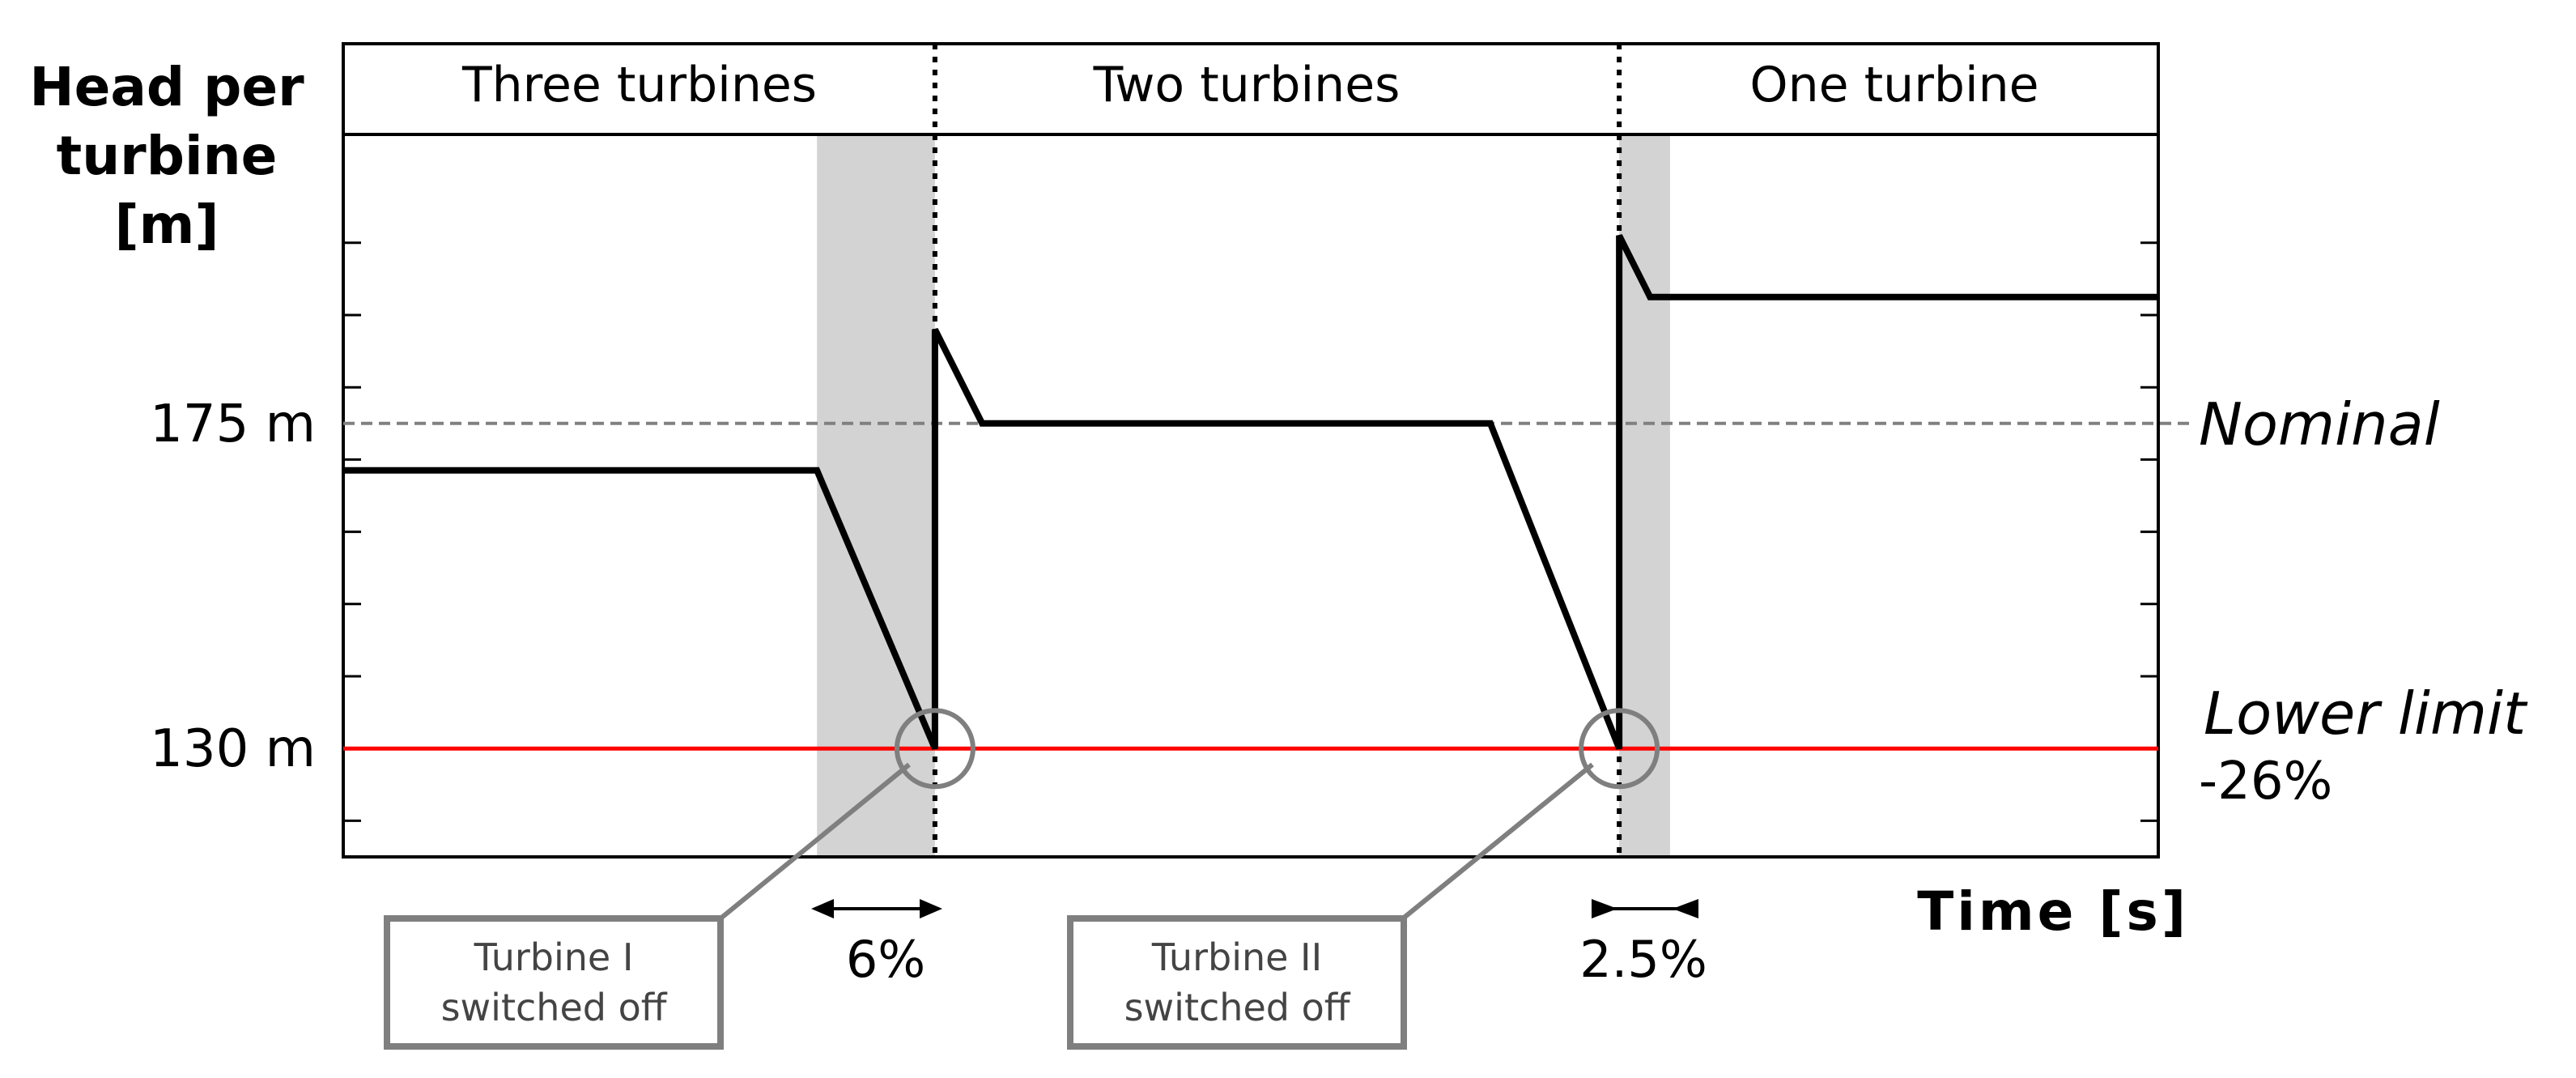  I want to click on region-label-one-turbine: One turbine, so click(1893, 85).